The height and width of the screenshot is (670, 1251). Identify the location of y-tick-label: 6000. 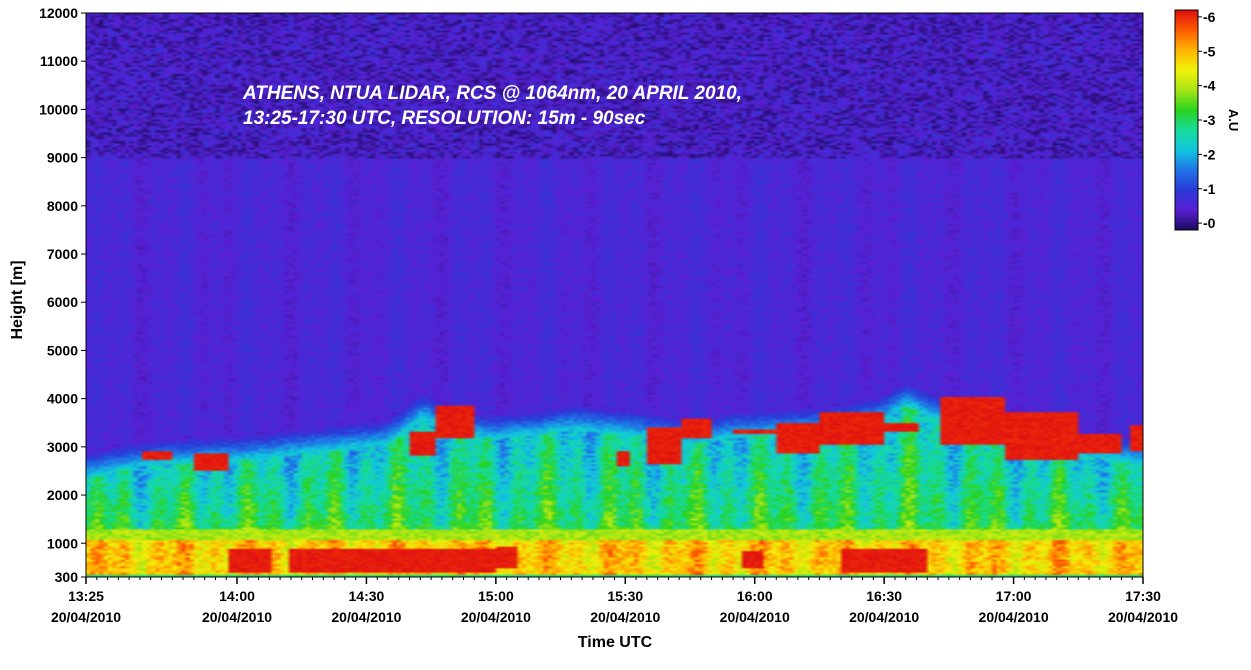
(62, 302).